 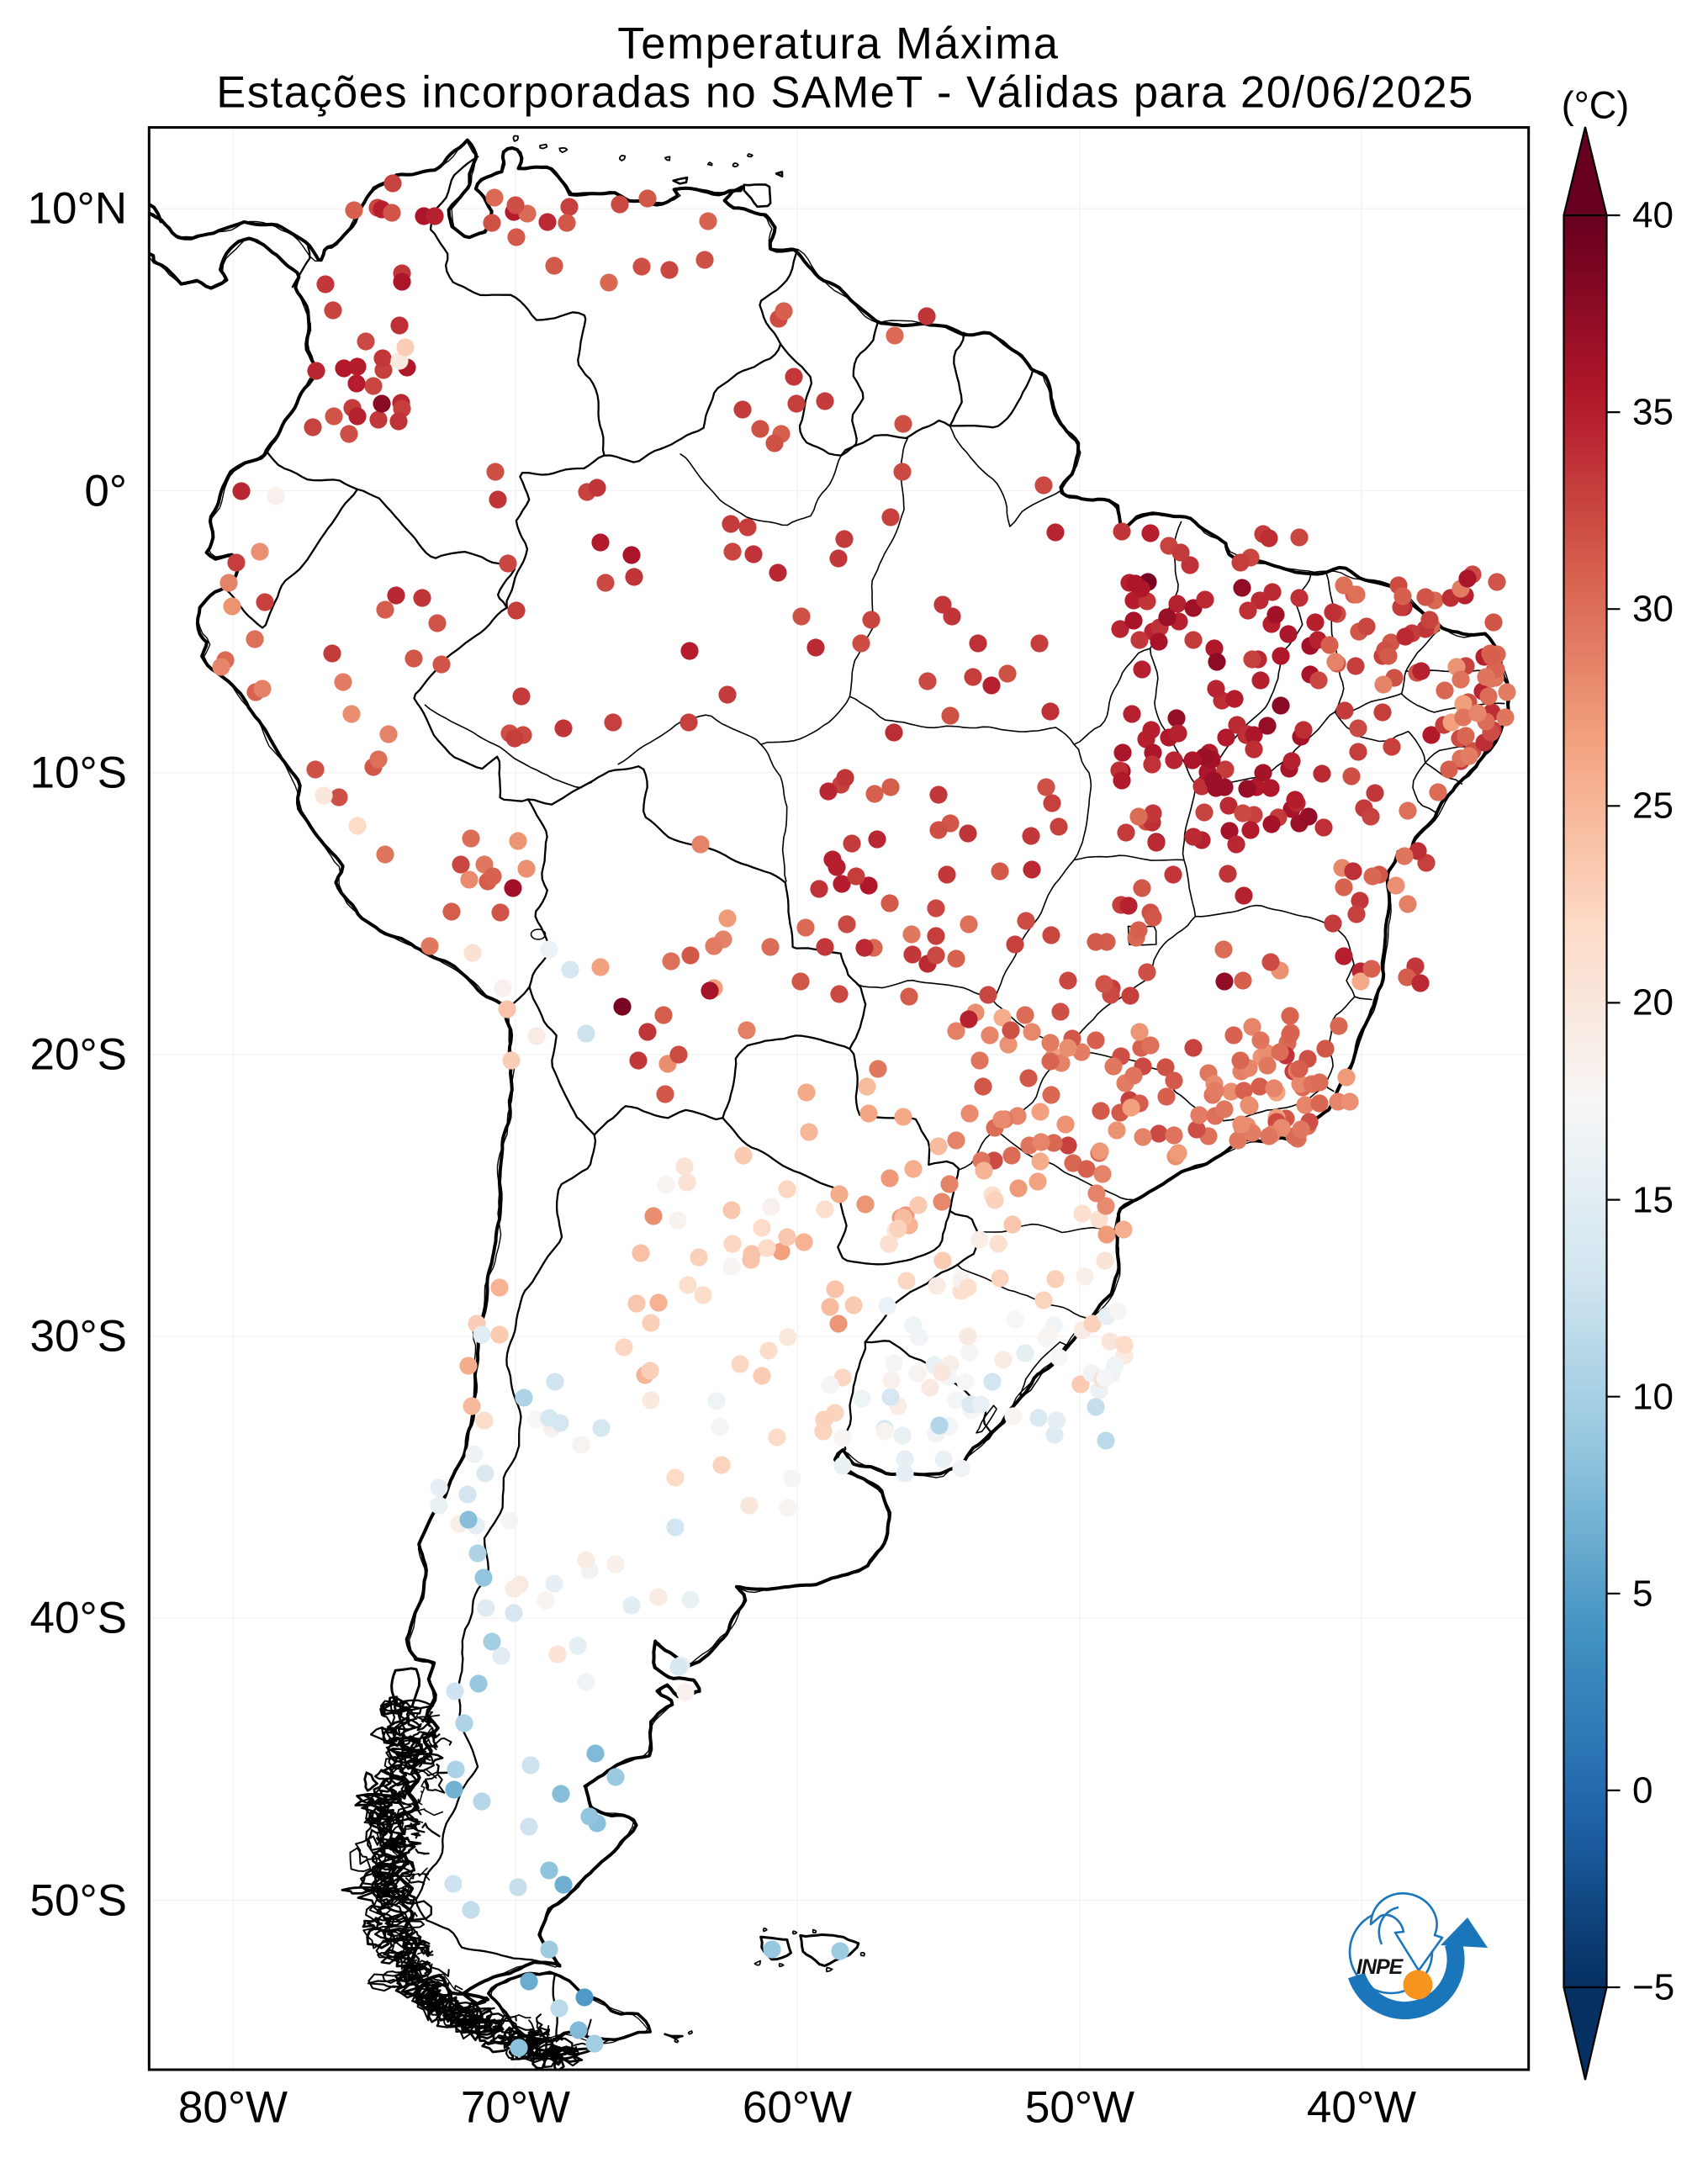 What do you see at coordinates (1653, 1002) in the screenshot?
I see `svg-text: 20` at bounding box center [1653, 1002].